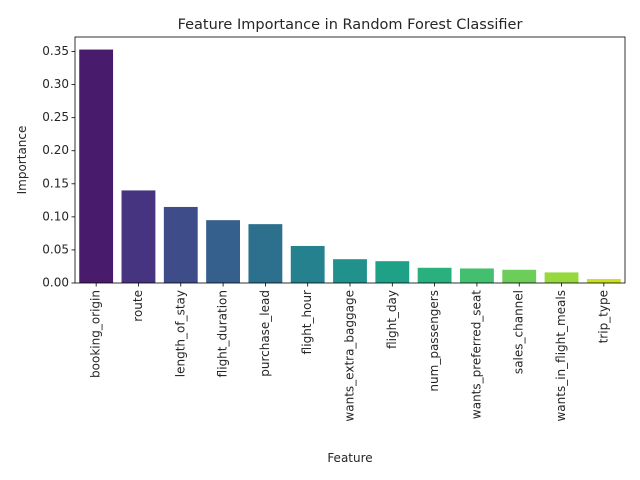 The height and width of the screenshot is (480, 640). What do you see at coordinates (55, 216) in the screenshot?
I see `y-tick-label: 0.10` at bounding box center [55, 216].